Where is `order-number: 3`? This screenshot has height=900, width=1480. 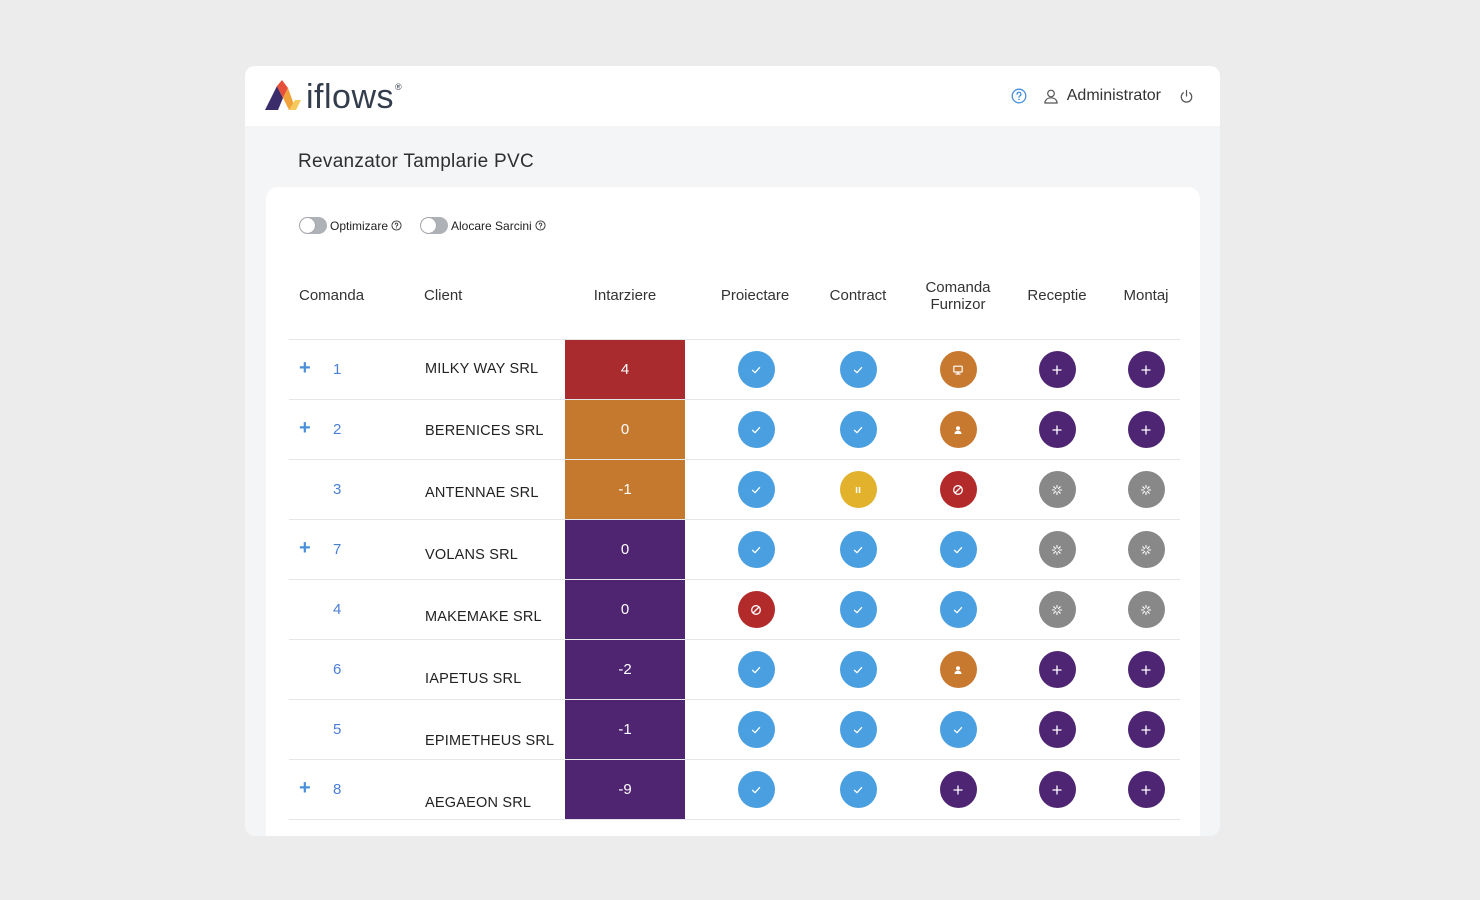 order-number: 3 is located at coordinates (337, 489).